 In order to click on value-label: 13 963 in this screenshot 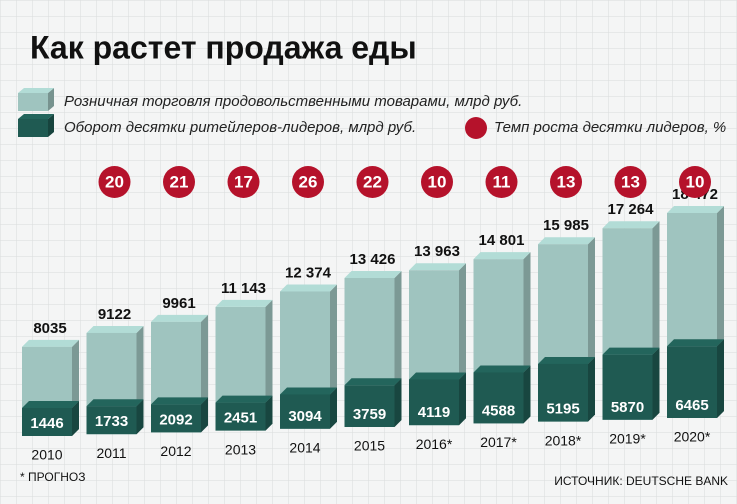, I will do `click(437, 251)`.